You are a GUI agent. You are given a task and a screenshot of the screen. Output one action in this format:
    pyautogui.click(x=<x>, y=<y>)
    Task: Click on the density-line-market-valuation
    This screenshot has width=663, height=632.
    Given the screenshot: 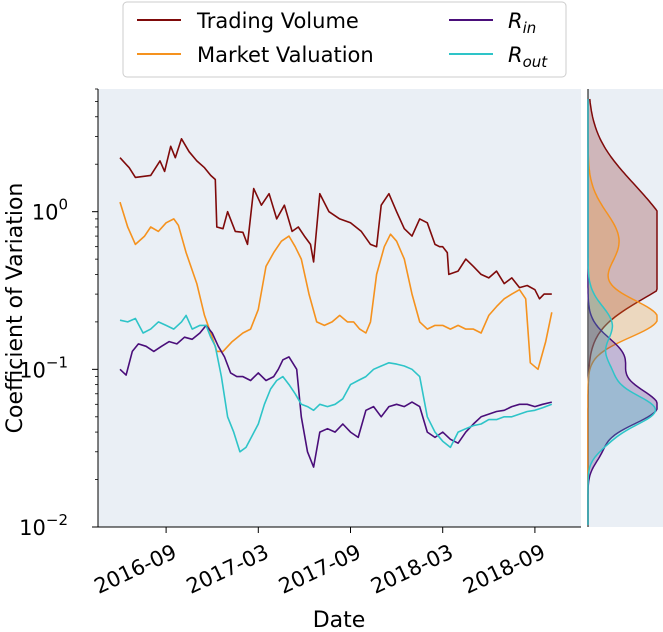 What is the action you would take?
    pyautogui.click(x=622, y=312)
    